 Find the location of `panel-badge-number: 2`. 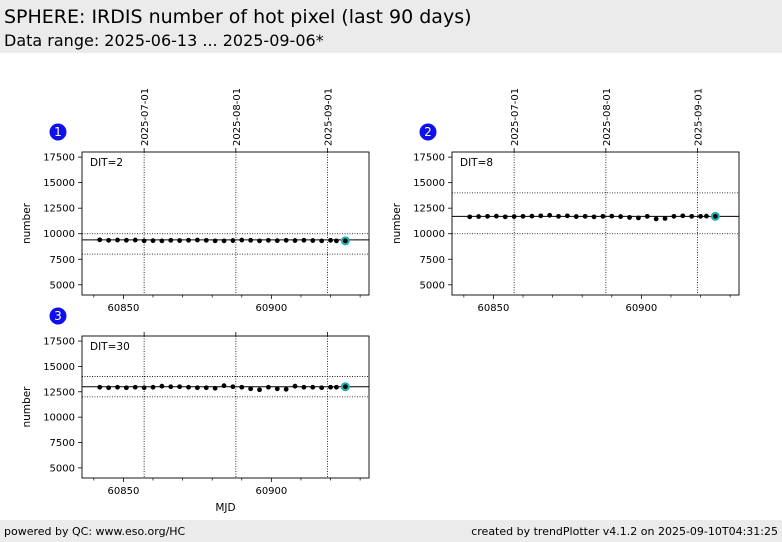

panel-badge-number: 2 is located at coordinates (428, 132).